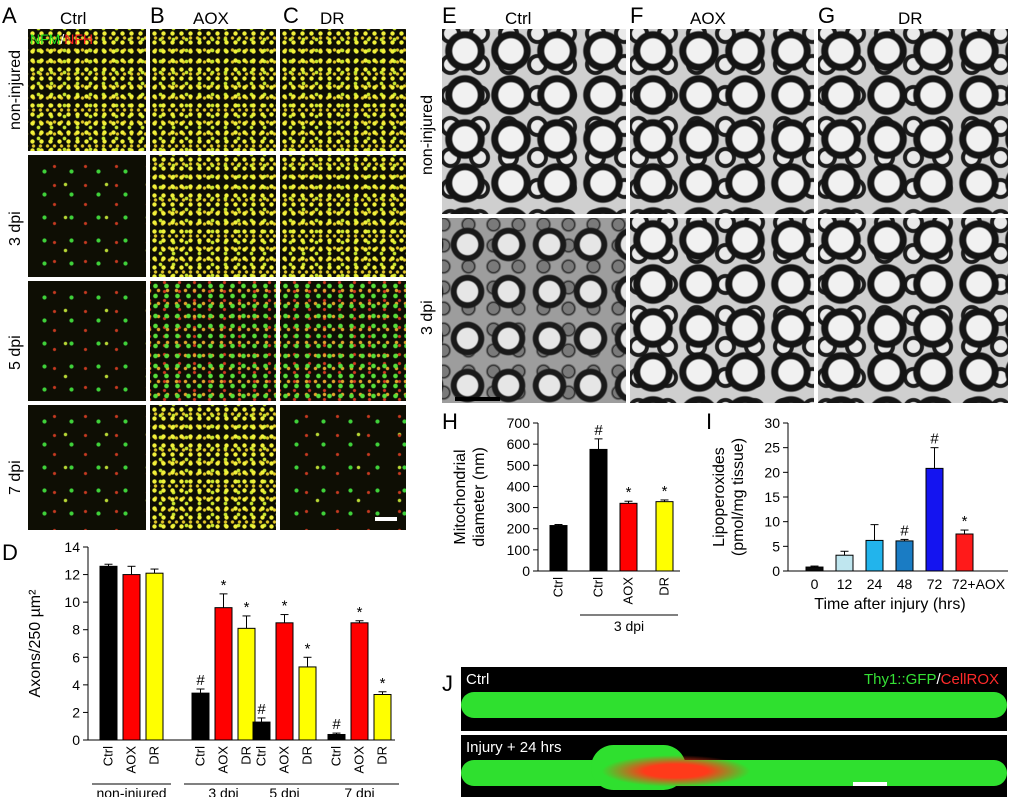  I want to click on chart-i-y-tick-label: 25, so click(772, 448).